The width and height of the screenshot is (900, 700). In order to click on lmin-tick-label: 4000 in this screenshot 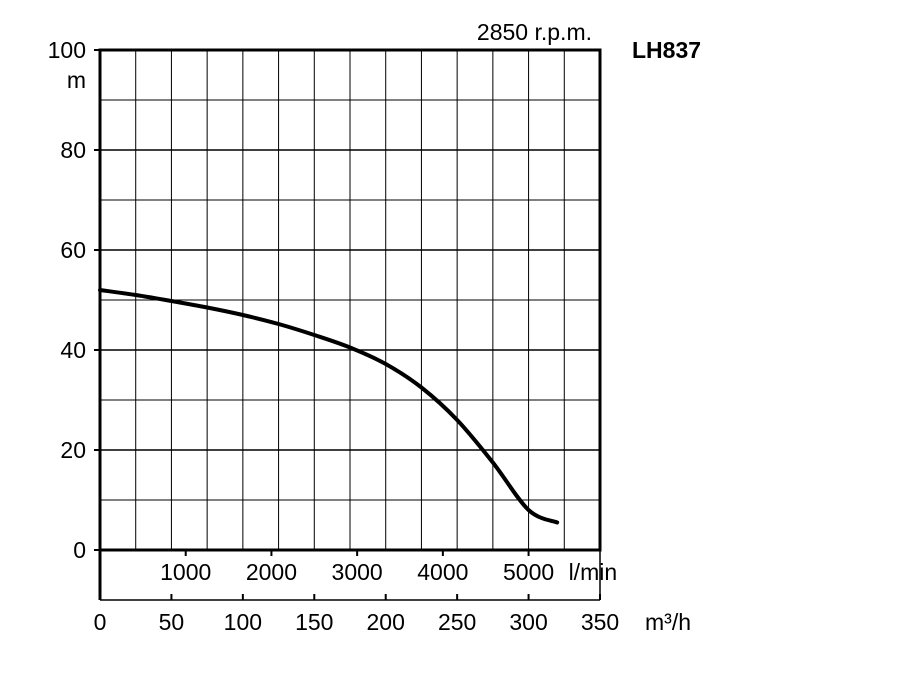, I will do `click(442, 572)`.